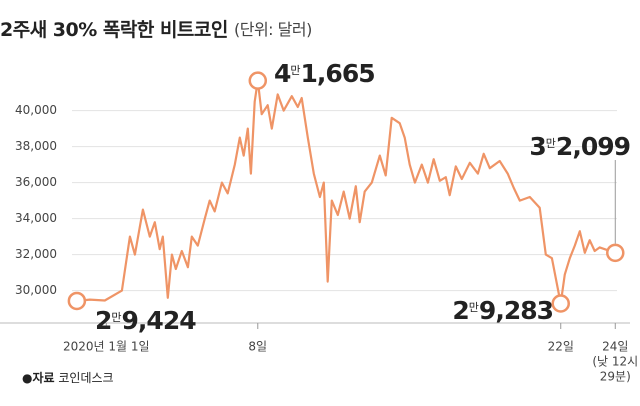  What do you see at coordinates (36, 182) in the screenshot?
I see `y-tick-label: 36,000` at bounding box center [36, 182].